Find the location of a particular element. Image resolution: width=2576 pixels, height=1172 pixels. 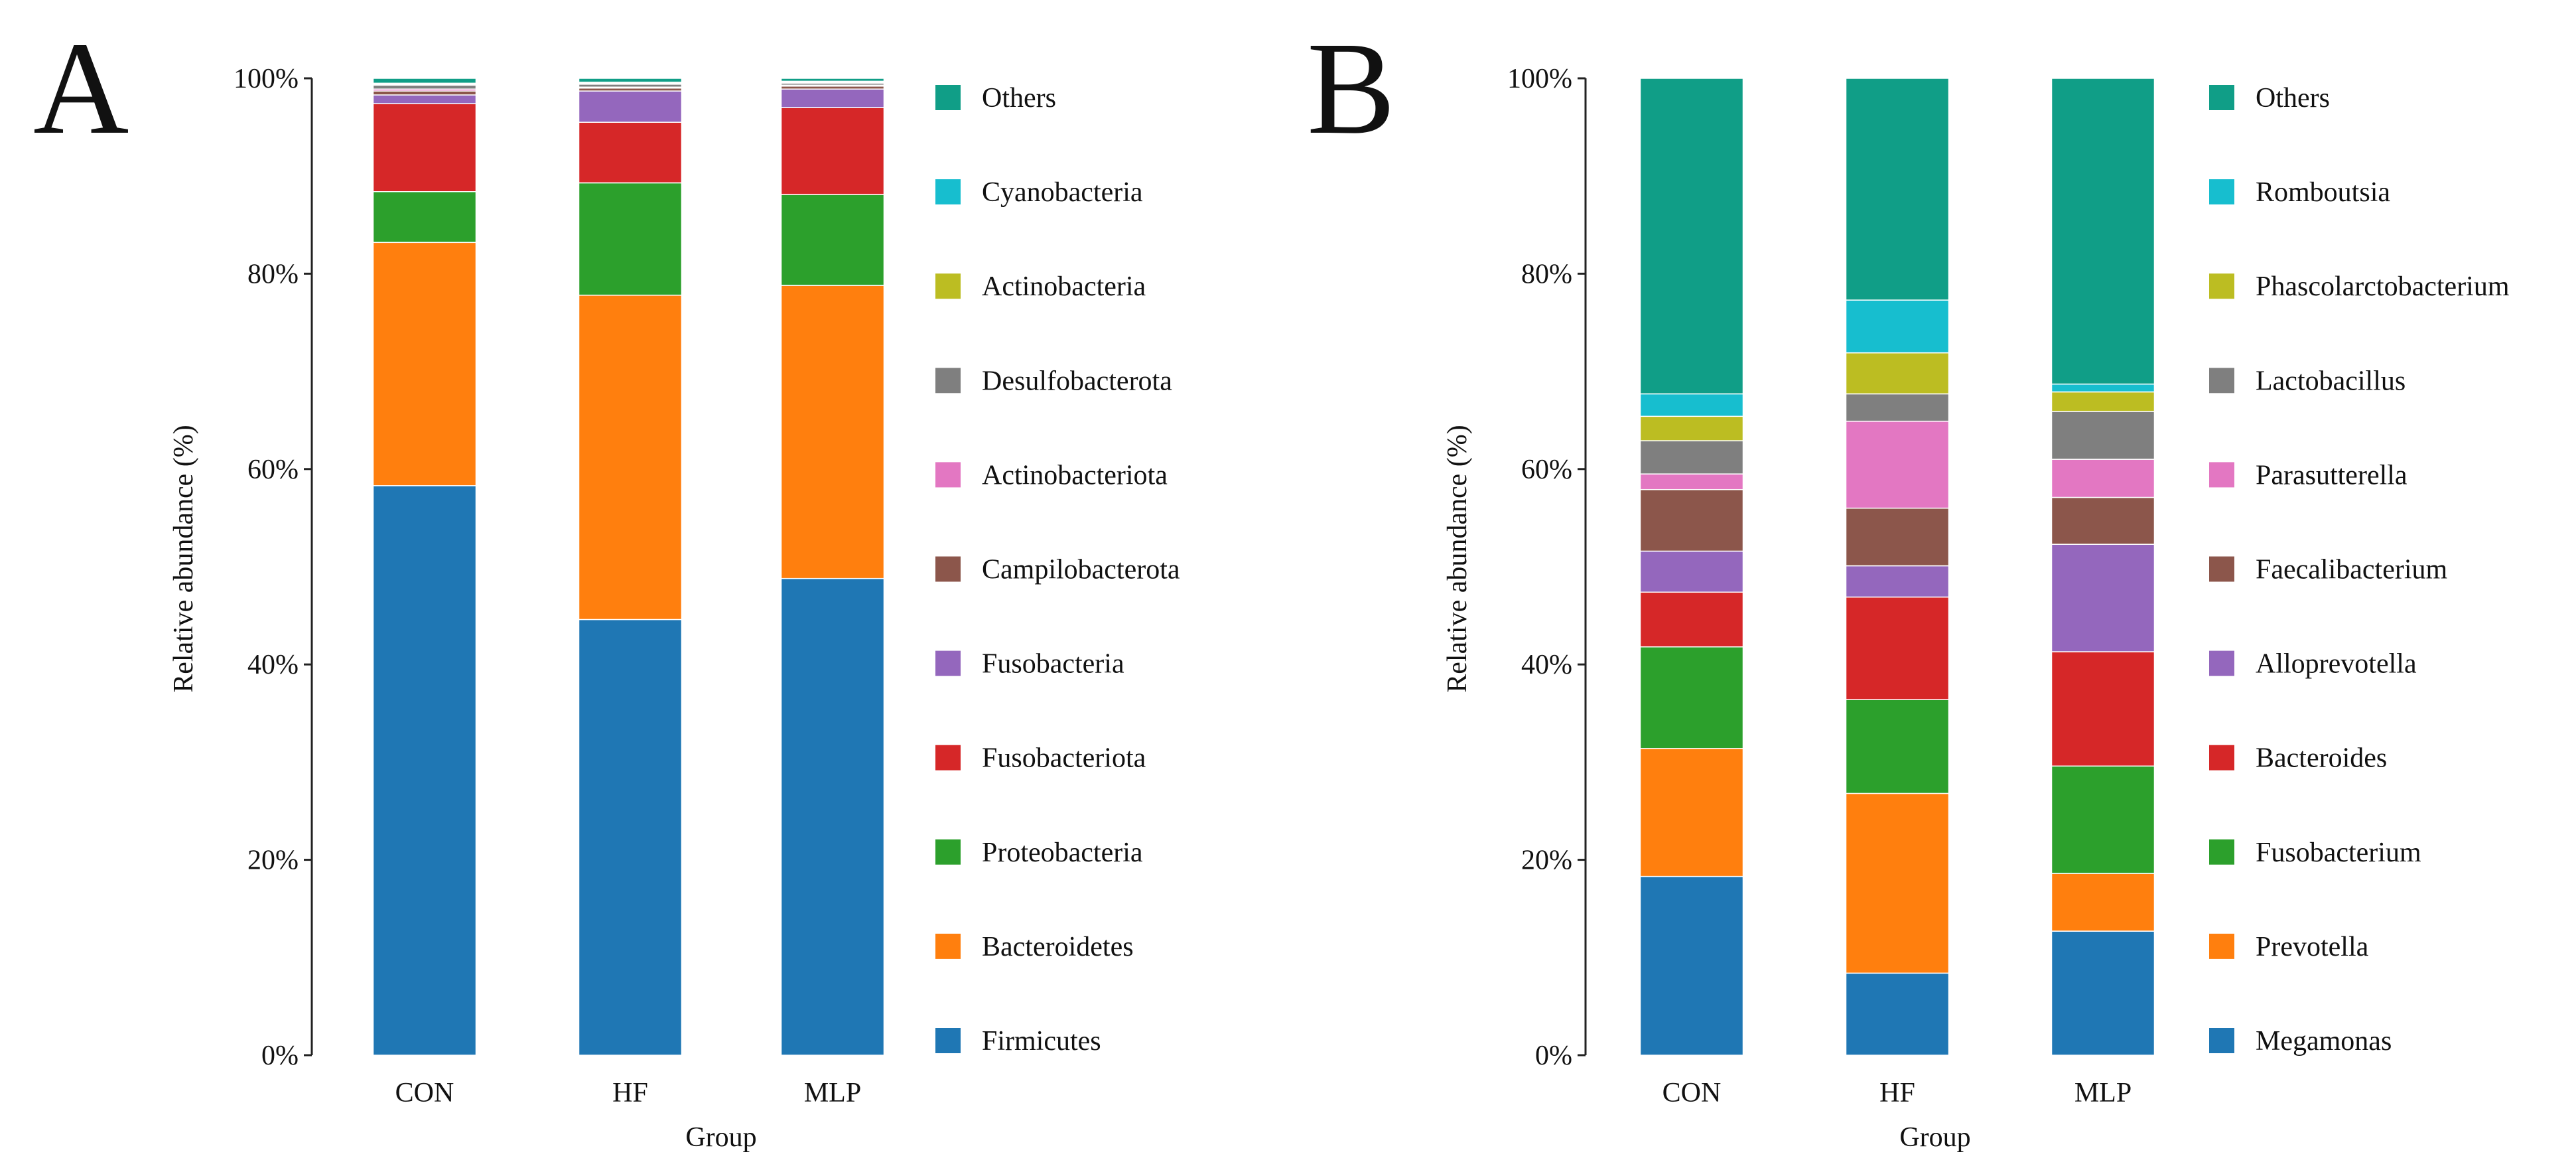

panel-b-legend-label: Parasutterella is located at coordinates (2331, 475).